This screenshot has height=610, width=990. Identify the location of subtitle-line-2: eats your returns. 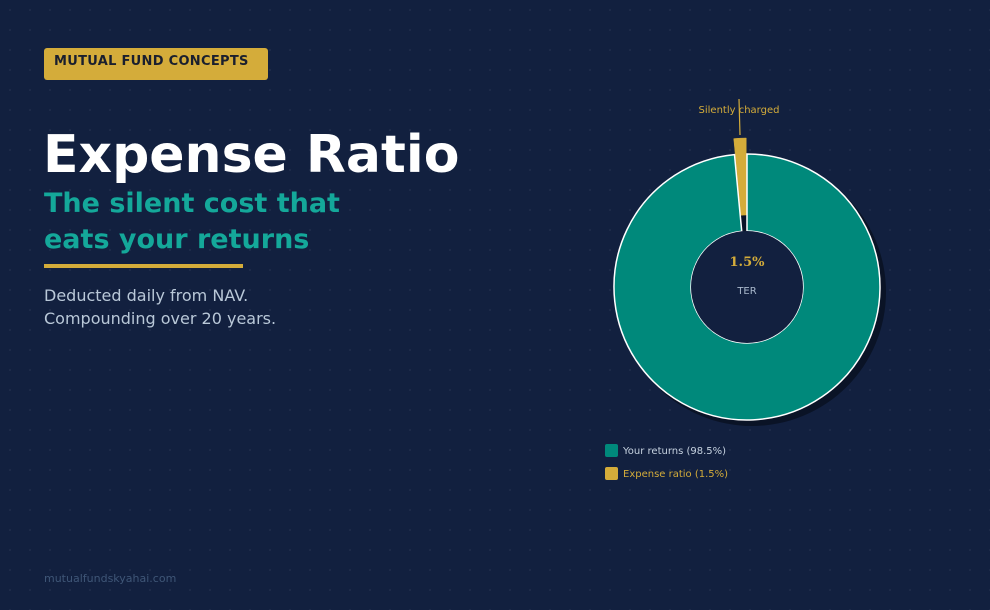
(177, 239).